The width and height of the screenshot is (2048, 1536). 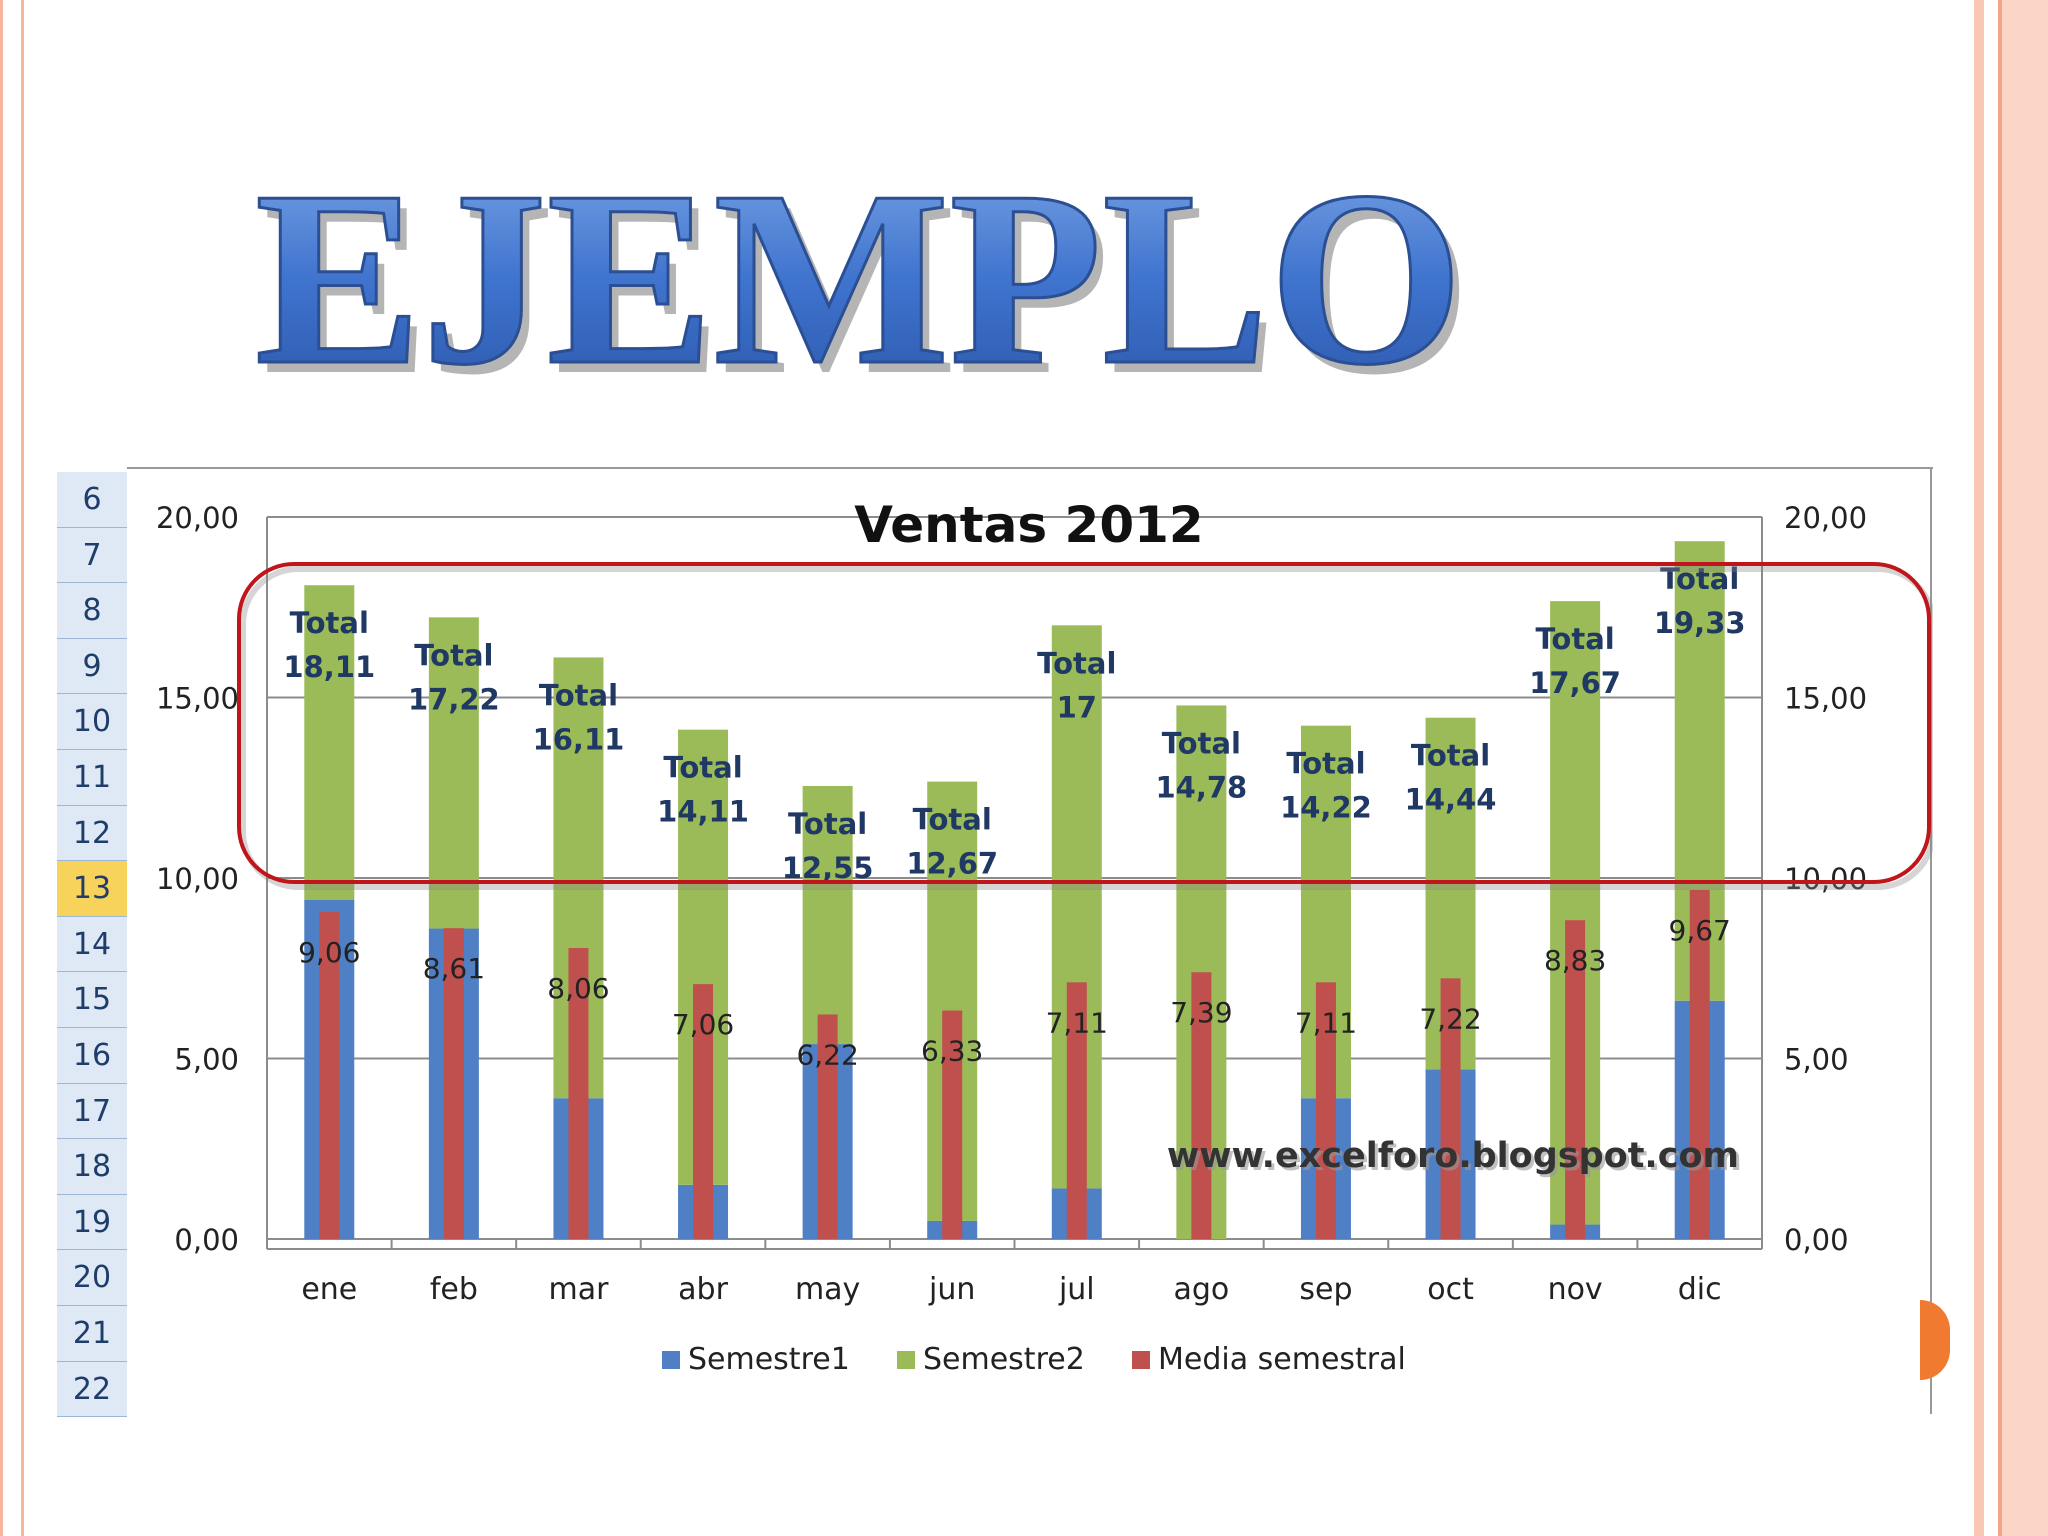 I want to click on x-tick-label: oct, so click(x=1450, y=1289).